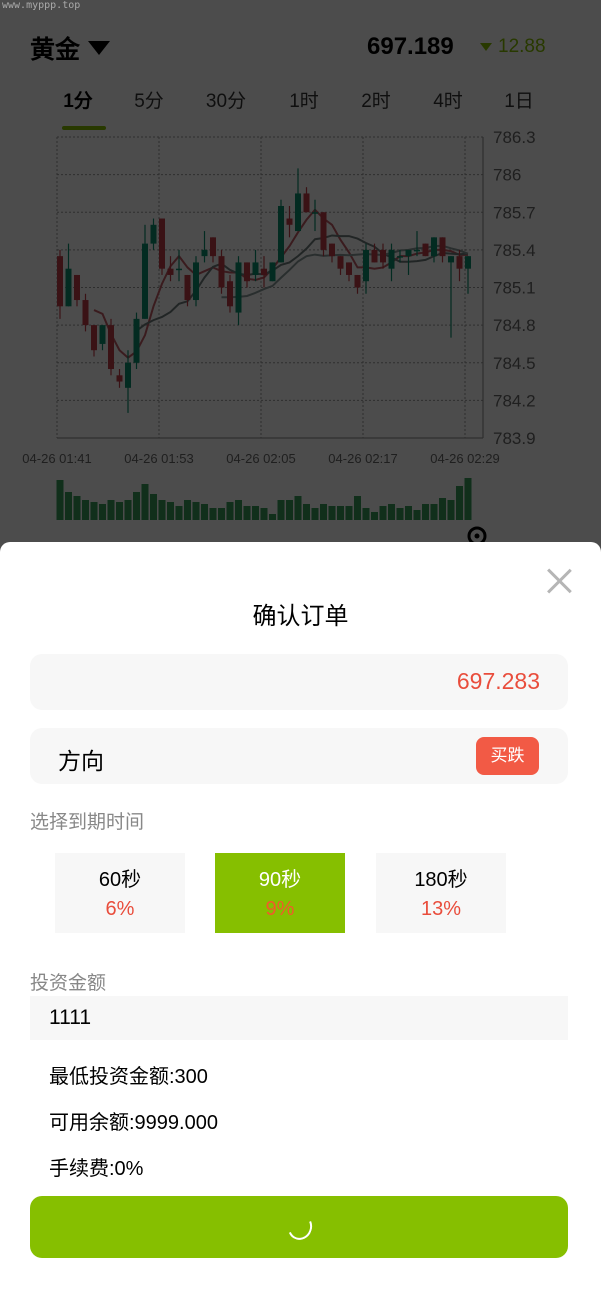 This screenshot has height=1290, width=601. I want to click on tab-2hour: 2时, so click(376, 101).